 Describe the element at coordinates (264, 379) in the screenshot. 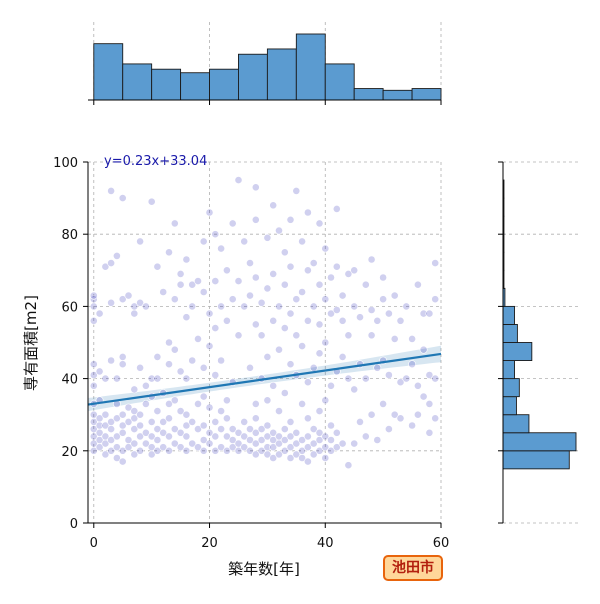

I see `regression-line` at that location.